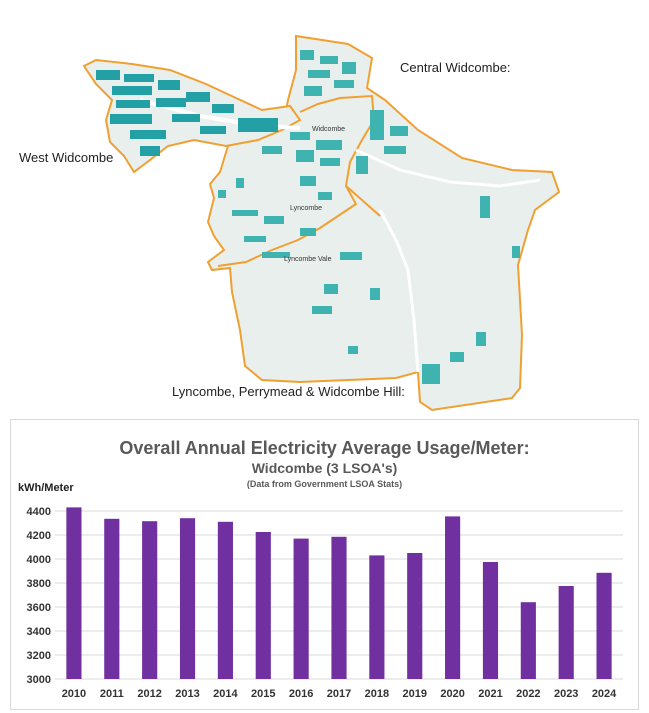  Describe the element at coordinates (149, 694) in the screenshot. I see `x-tick-label: 2012` at that location.